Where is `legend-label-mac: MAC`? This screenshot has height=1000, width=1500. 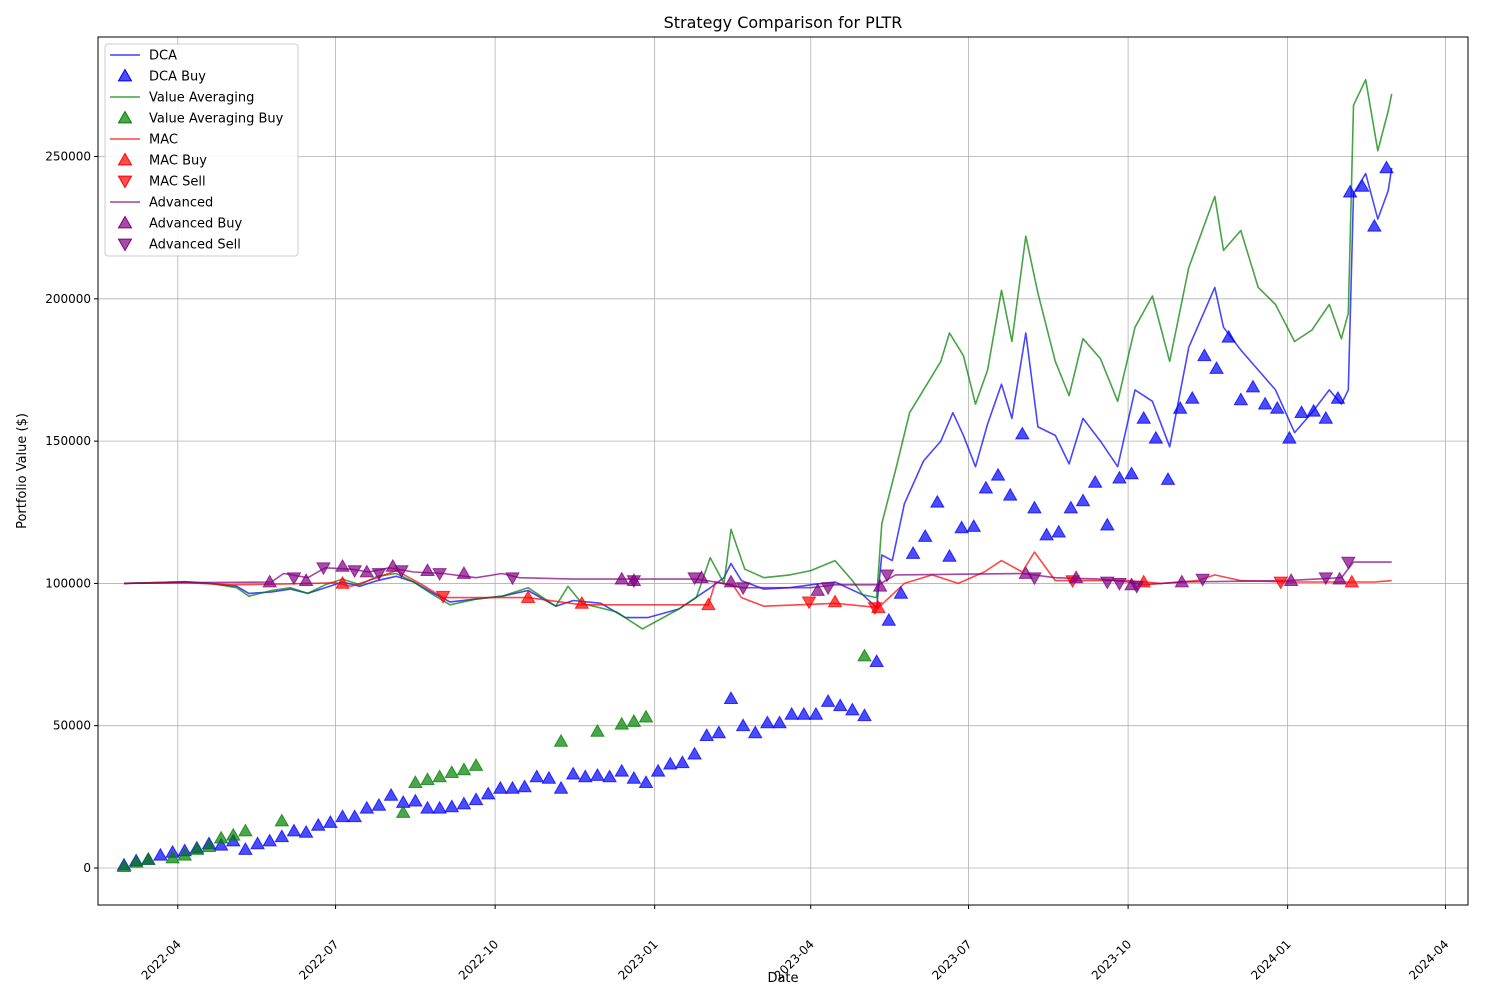
legend-label-mac: MAC is located at coordinates (163, 140).